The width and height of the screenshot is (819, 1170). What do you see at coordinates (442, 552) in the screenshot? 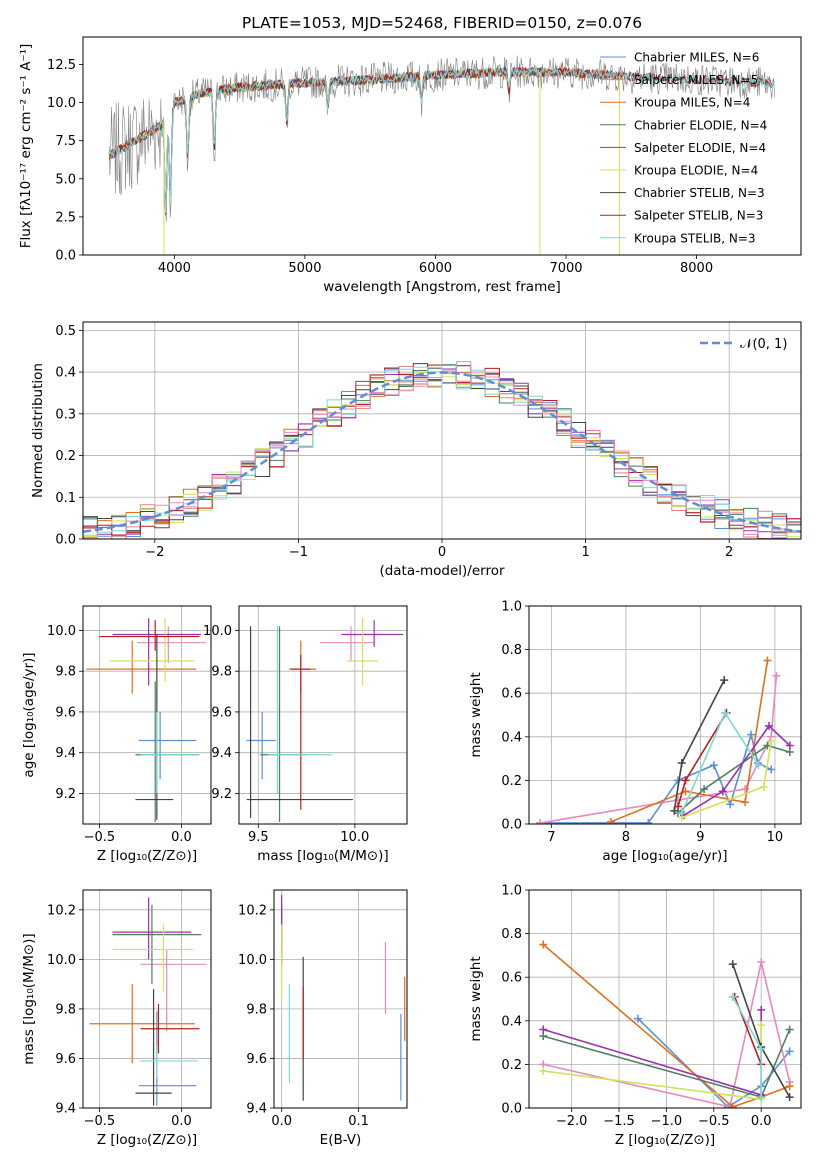
I see `x-tick-label: 0` at bounding box center [442, 552].